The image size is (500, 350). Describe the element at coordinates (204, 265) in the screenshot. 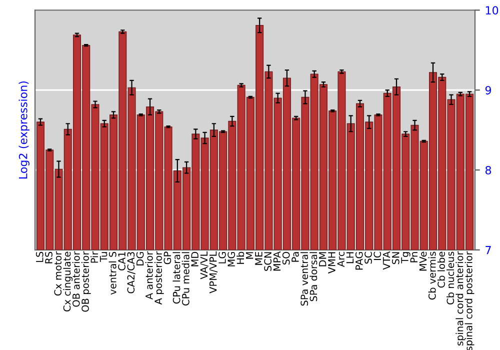

I see `x-tick-label: VA/VL` at that location.